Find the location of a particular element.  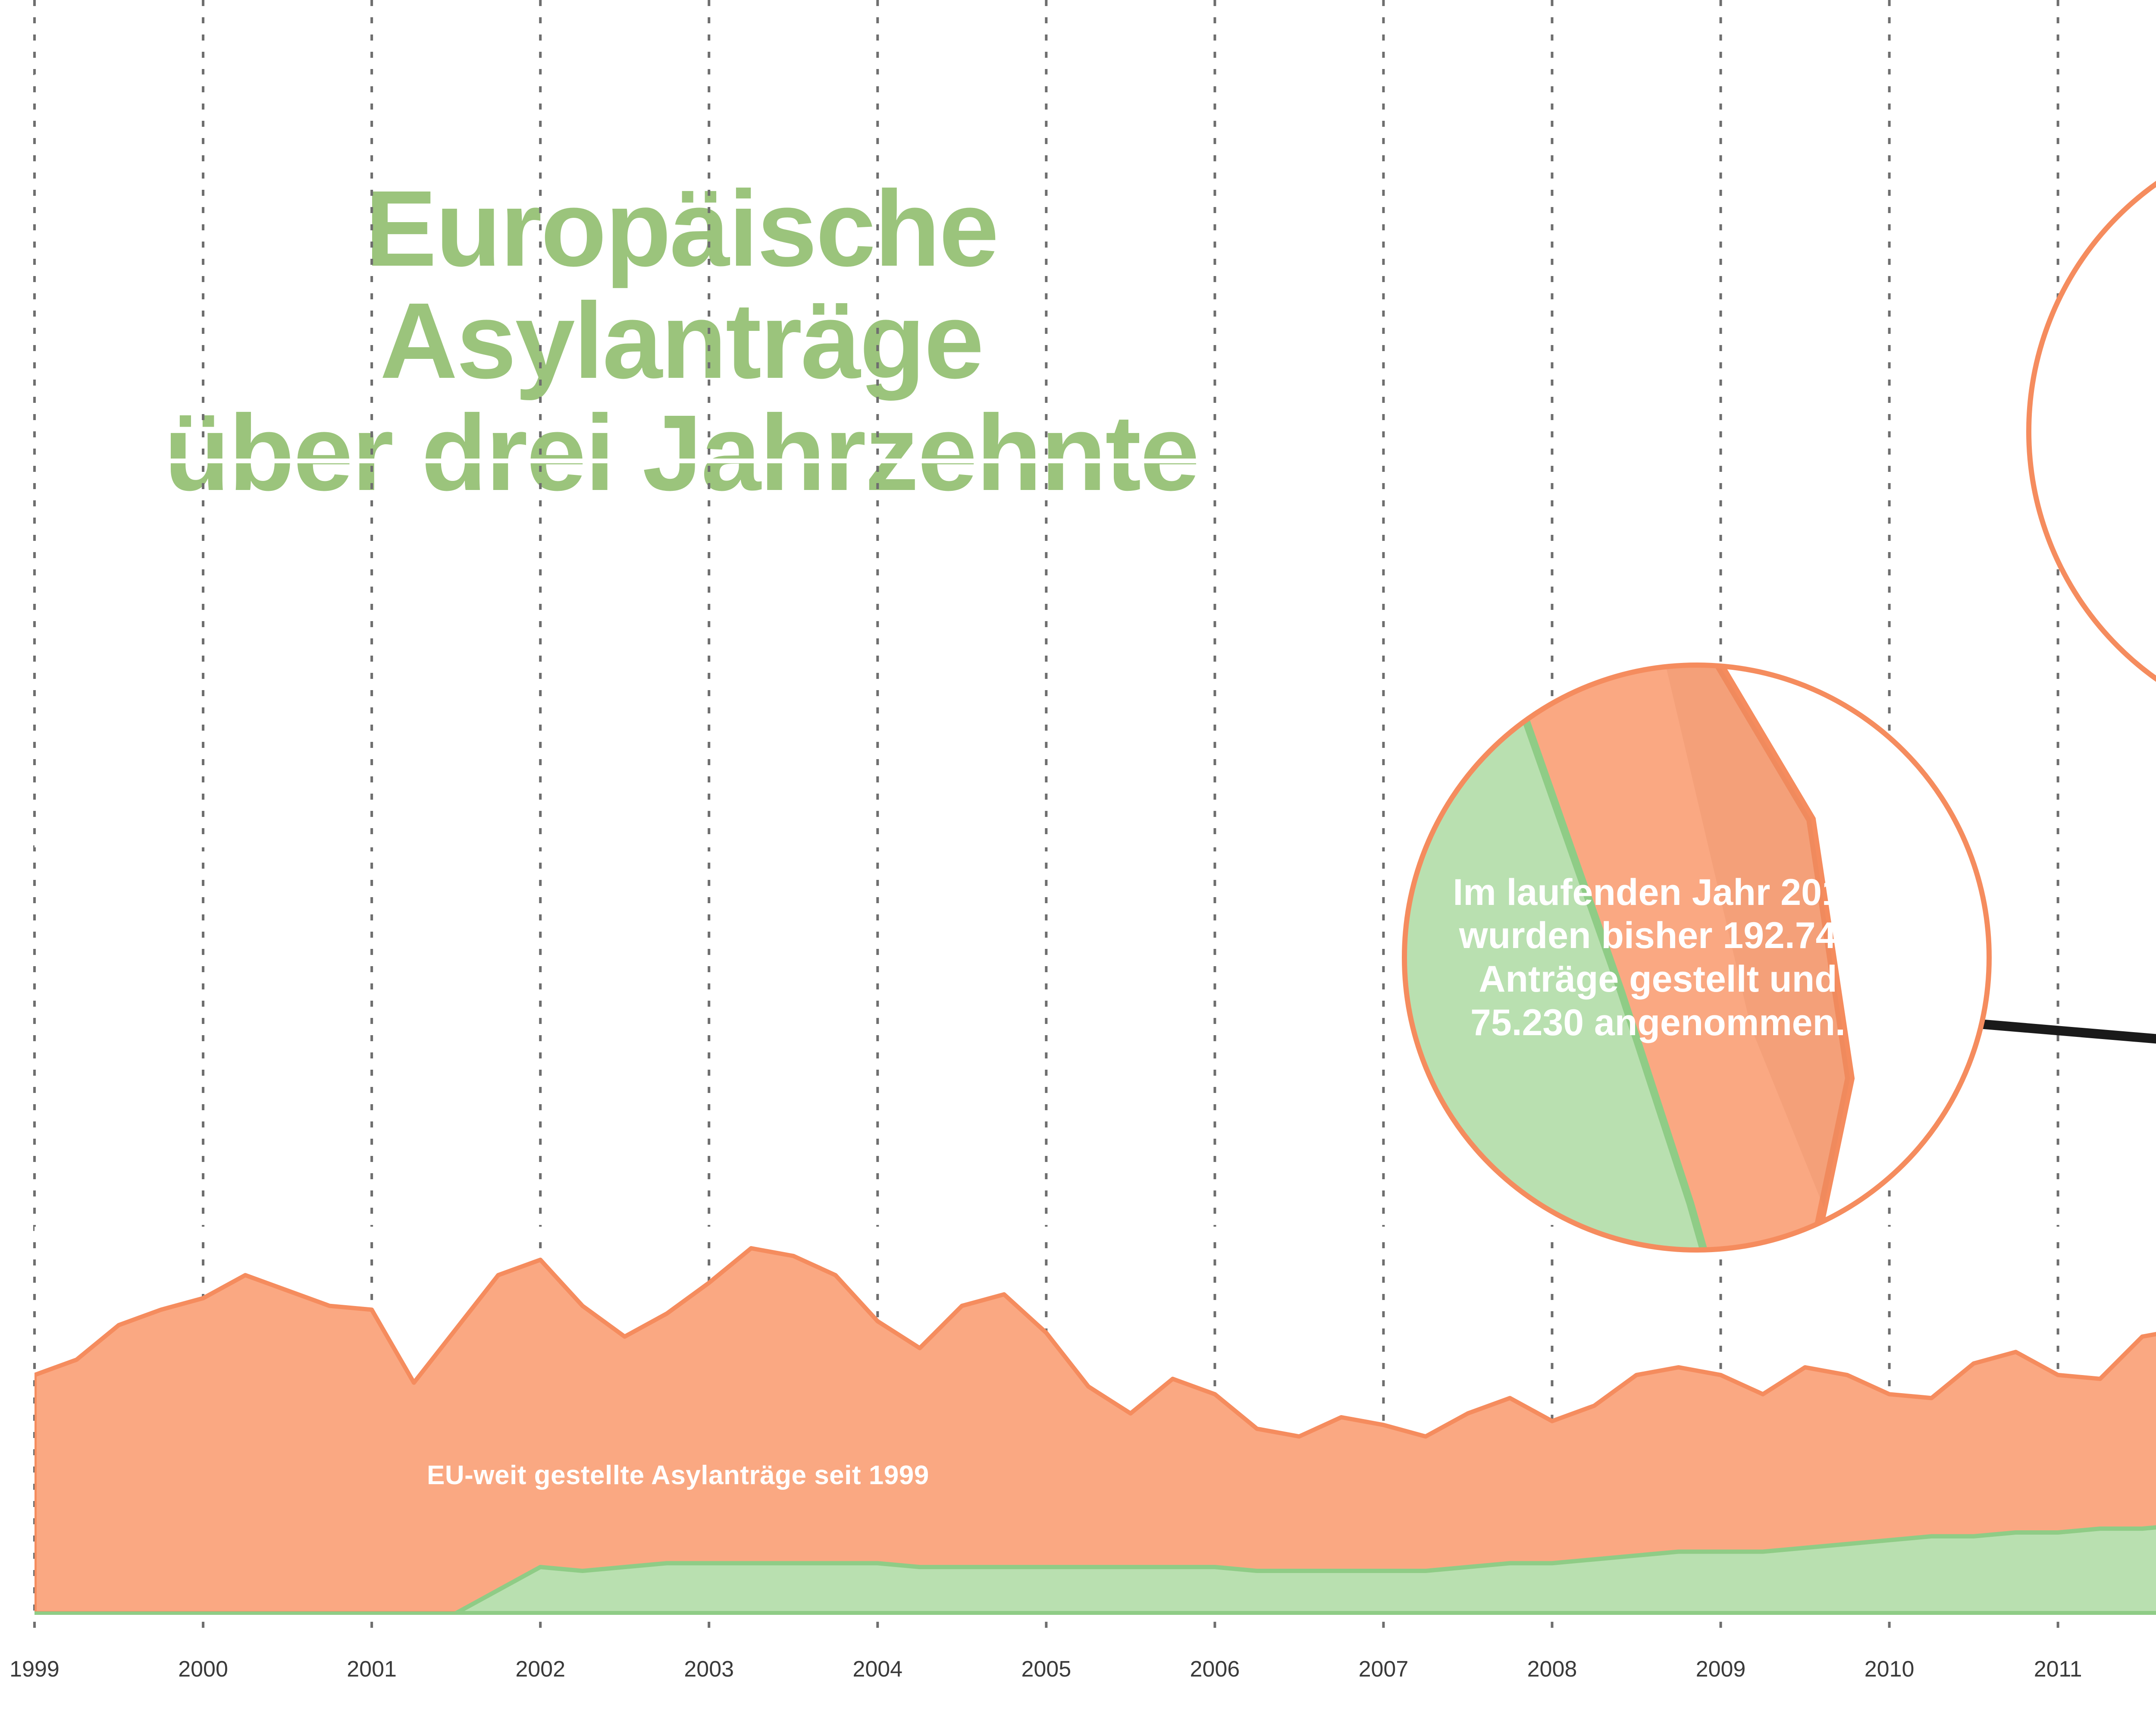

leader-line-2018 is located at coordinates (2062, 1031).